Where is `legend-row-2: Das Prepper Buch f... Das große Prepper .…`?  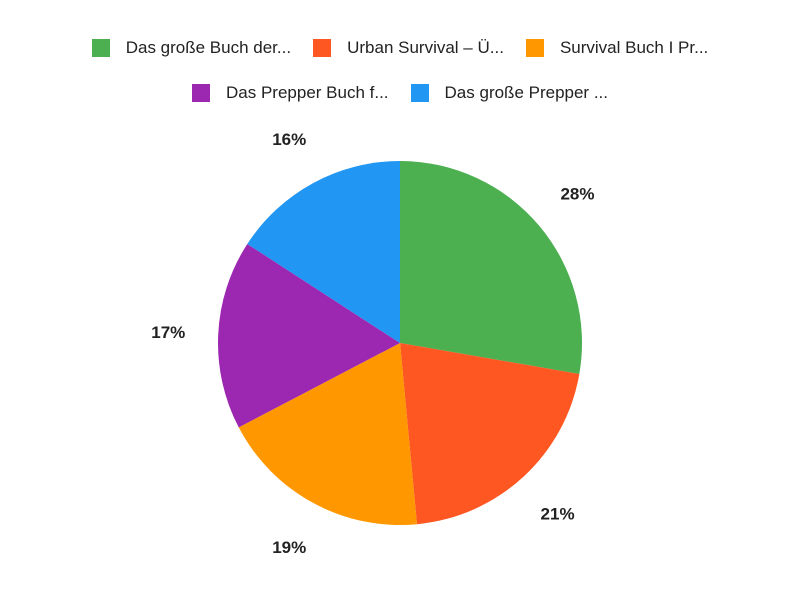
legend-row-2: Das Prepper Buch f... Das große Prepper .… is located at coordinates (400, 93).